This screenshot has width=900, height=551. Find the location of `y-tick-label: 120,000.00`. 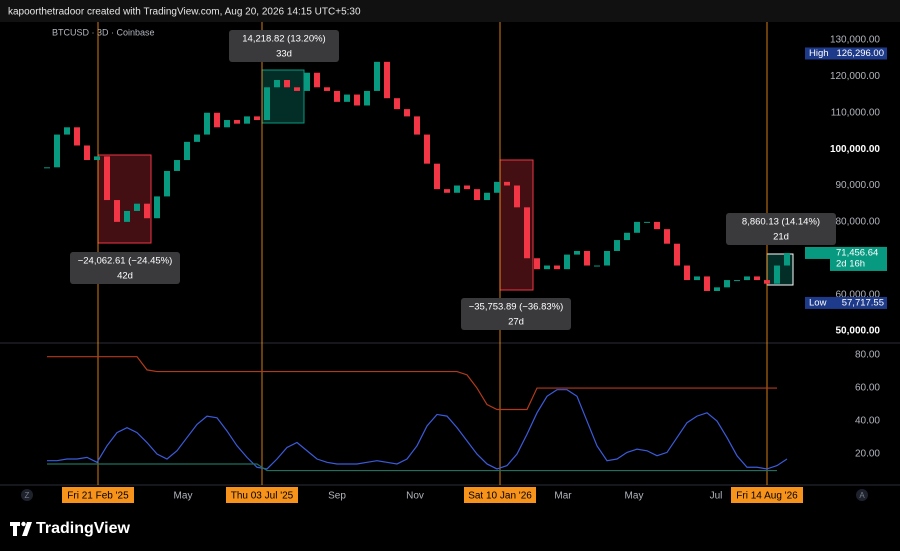

y-tick-label: 120,000.00 is located at coordinates (855, 76).